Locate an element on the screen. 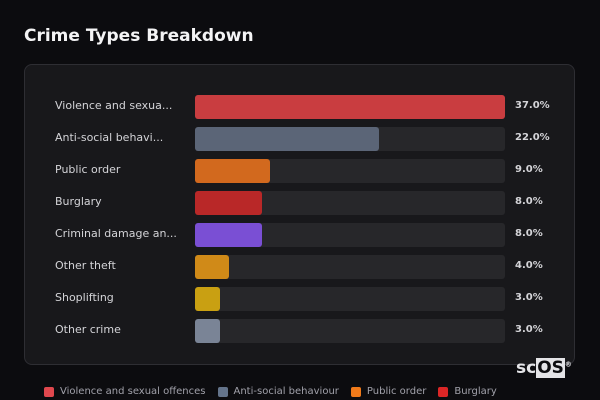 Image resolution: width=600 pixels, height=400 pixels. bar-row: Burglary 8.0% is located at coordinates (299, 203).